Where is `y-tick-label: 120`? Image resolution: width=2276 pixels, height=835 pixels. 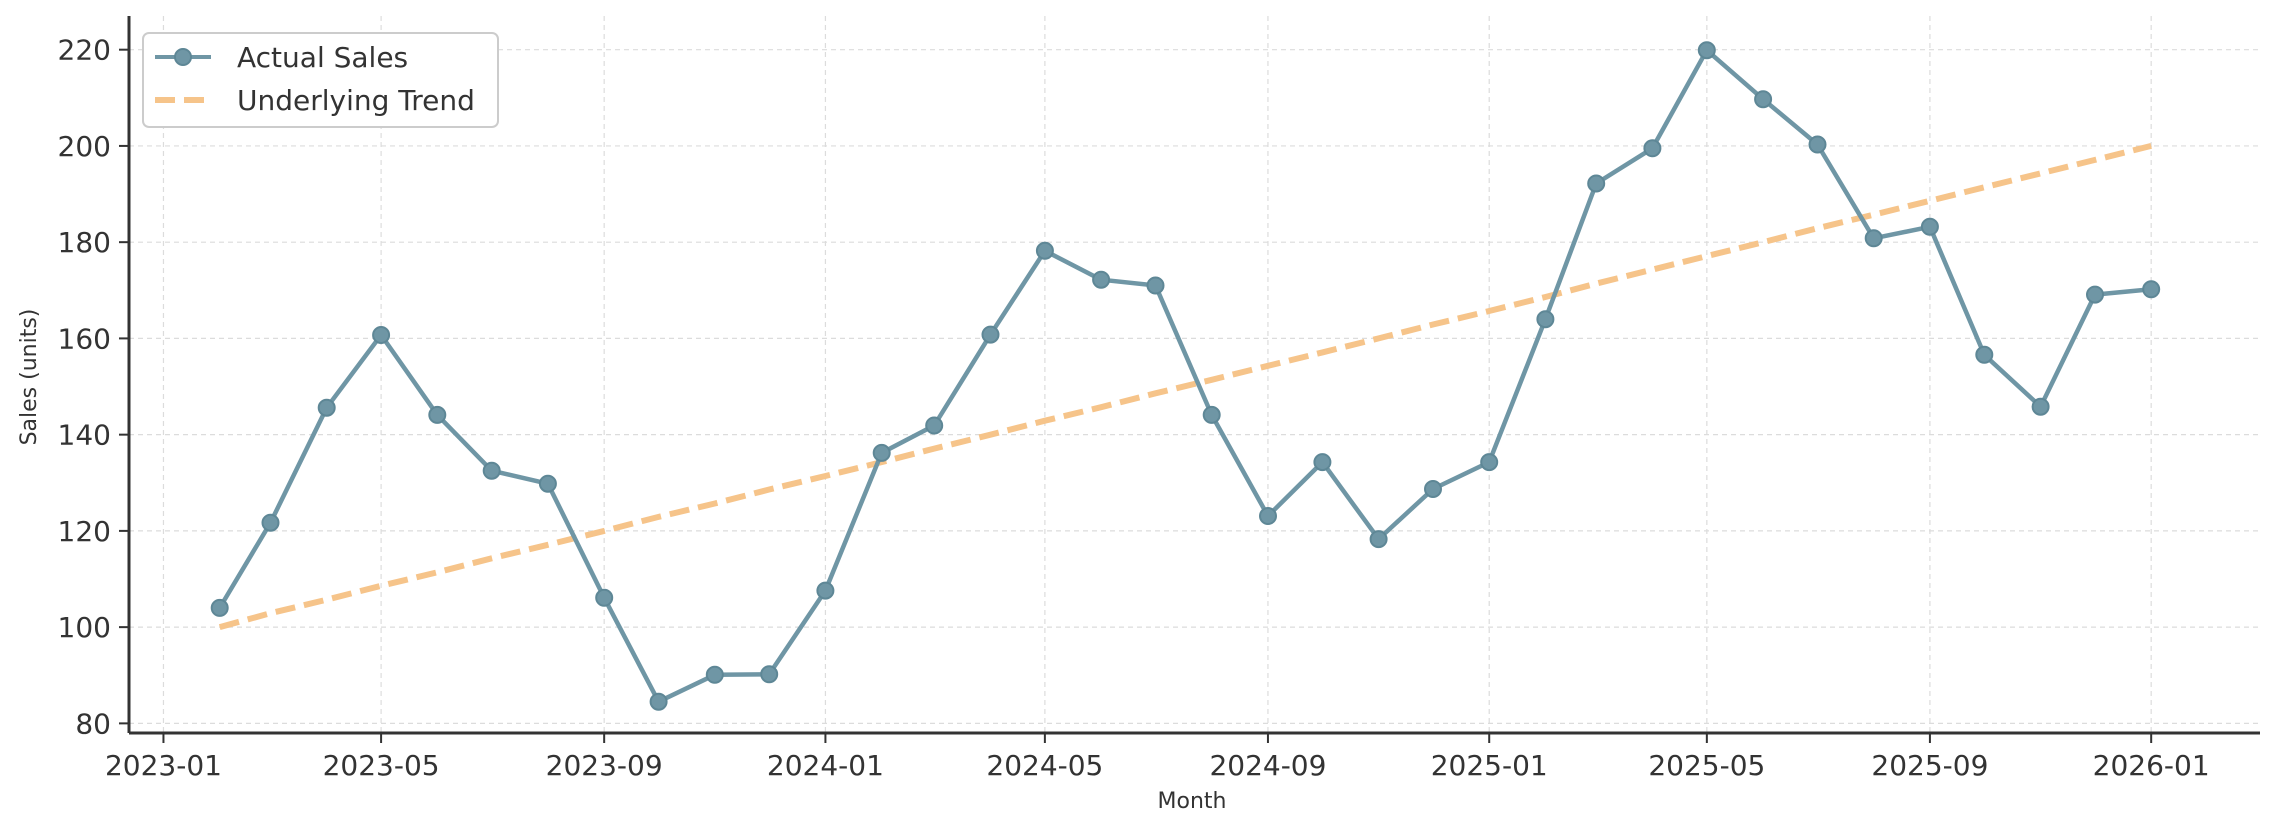 y-tick-label: 120 is located at coordinates (84, 531).